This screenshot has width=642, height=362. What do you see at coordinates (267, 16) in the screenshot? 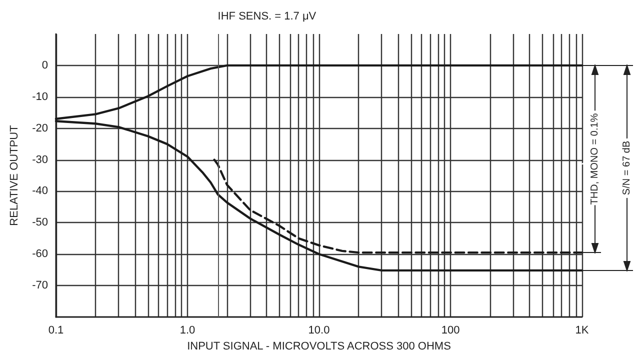
I see `ref-line-label: IHF SENS. = 1.7 μV` at bounding box center [267, 16].